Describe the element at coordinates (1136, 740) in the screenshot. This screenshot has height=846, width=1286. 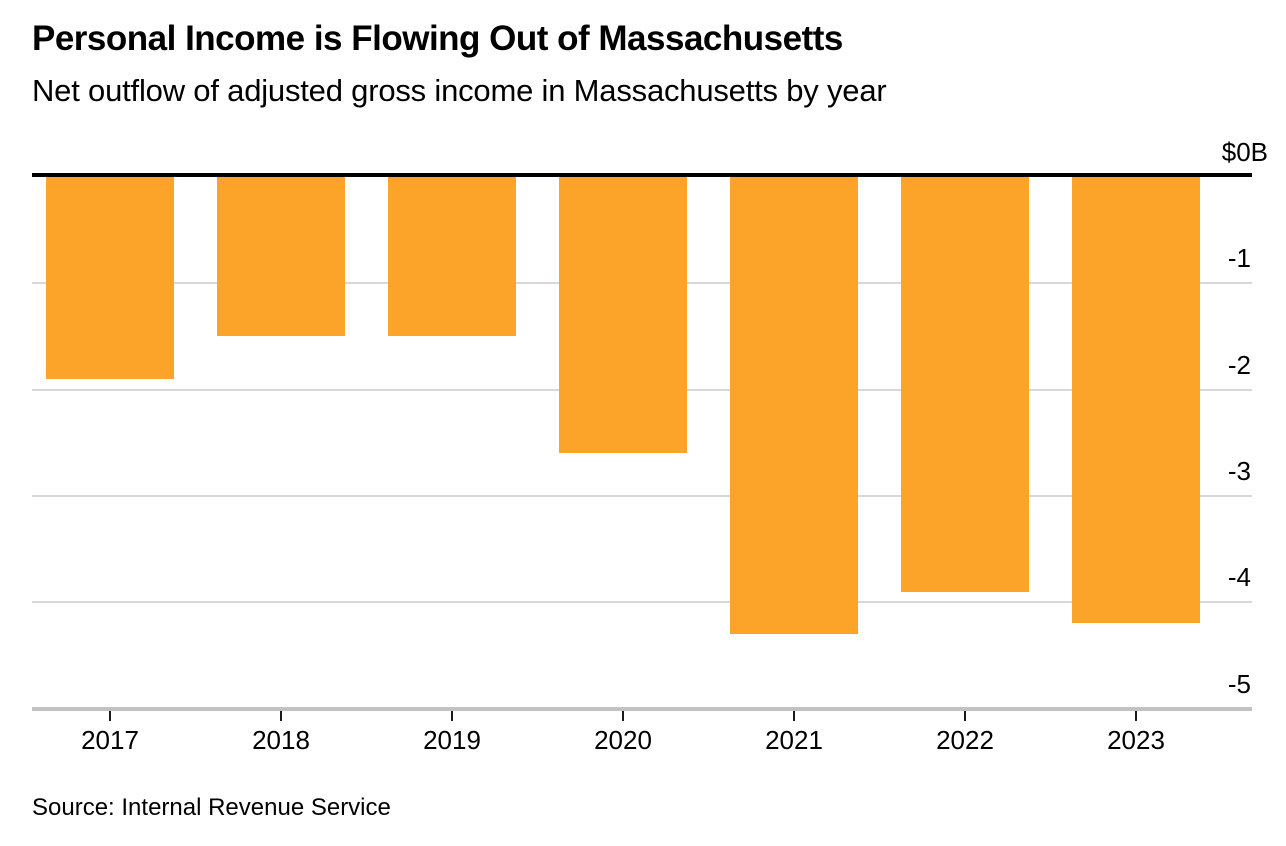
I see `x-tick-label-2023: 2023` at that location.